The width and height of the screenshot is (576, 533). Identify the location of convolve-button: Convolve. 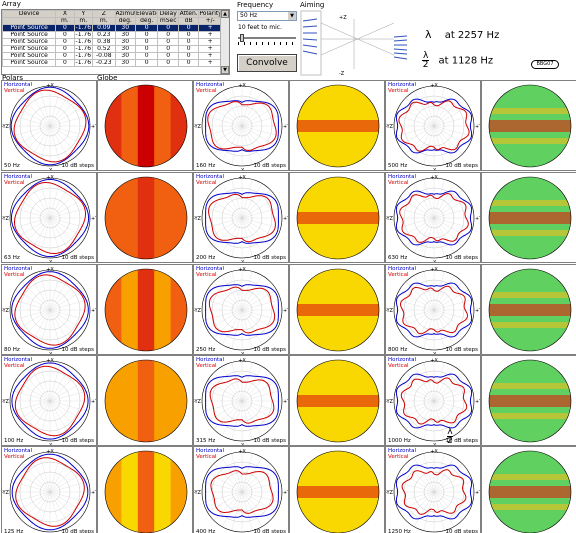
(267, 63).